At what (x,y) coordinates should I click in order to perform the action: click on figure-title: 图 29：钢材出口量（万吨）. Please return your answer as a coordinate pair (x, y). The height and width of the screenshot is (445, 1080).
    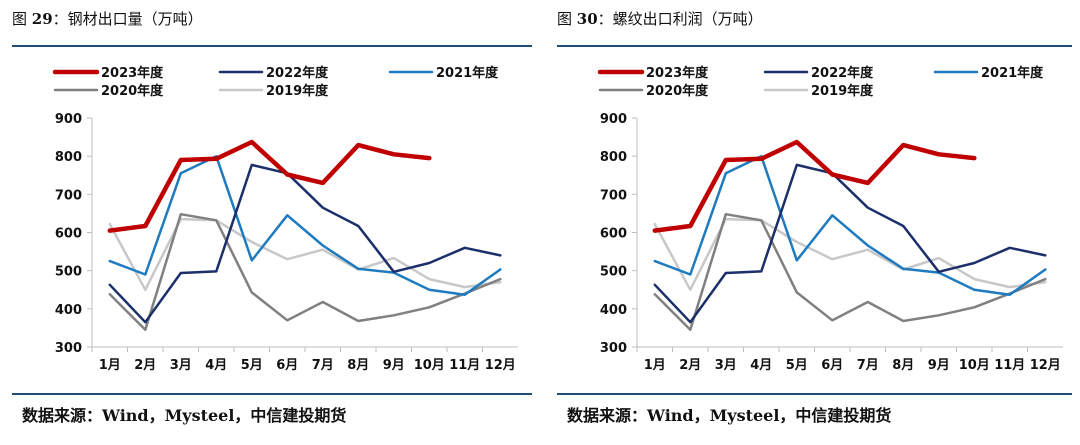
    Looking at the image, I should click on (107, 18).